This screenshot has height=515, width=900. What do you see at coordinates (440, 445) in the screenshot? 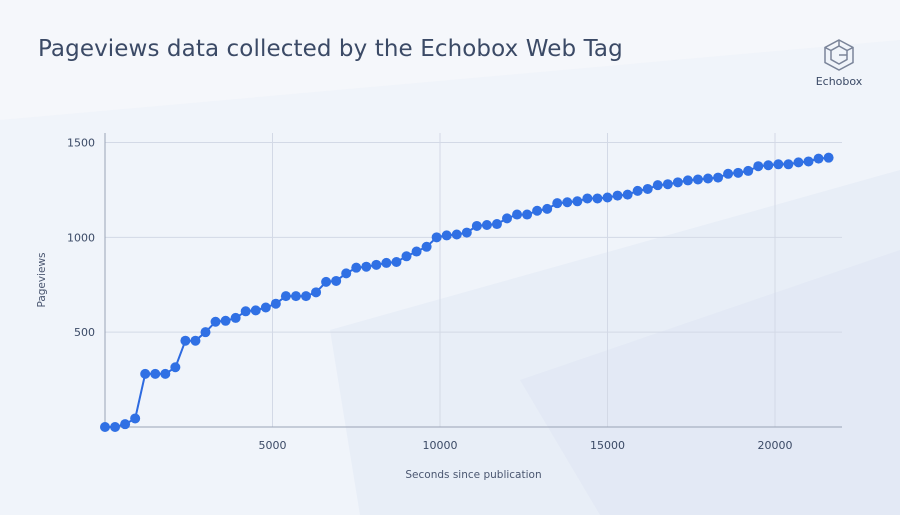
I see `x-tick-label: 10000` at bounding box center [440, 445].